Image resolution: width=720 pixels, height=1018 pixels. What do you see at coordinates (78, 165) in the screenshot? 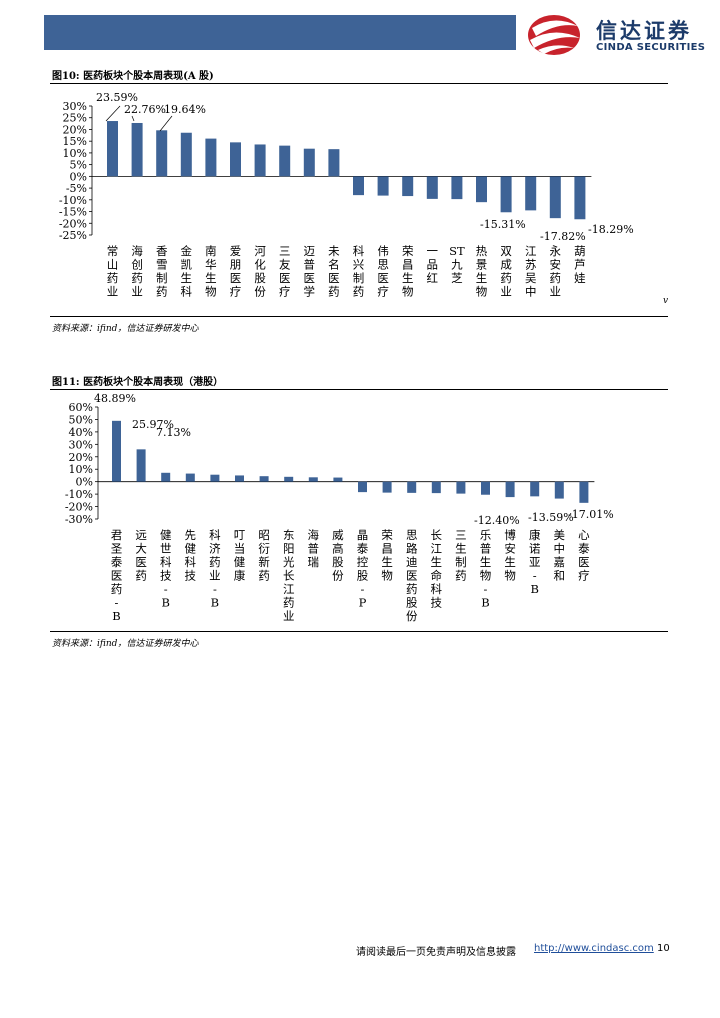
I see `y-tick-label: 5%` at bounding box center [78, 165].